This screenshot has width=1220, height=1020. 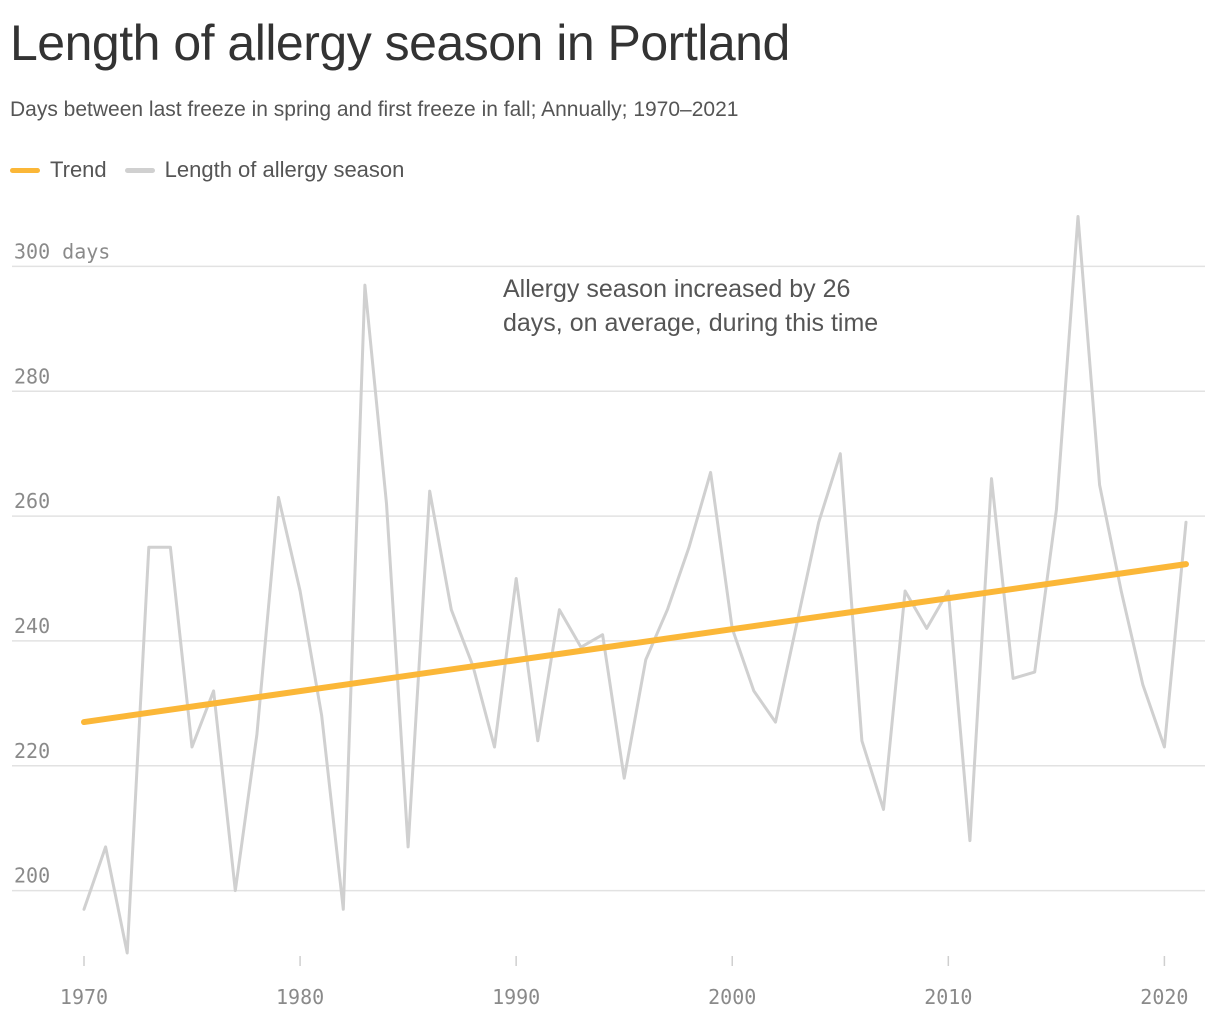 I want to click on x-tick-label-2000: 2000, so click(x=732, y=997).